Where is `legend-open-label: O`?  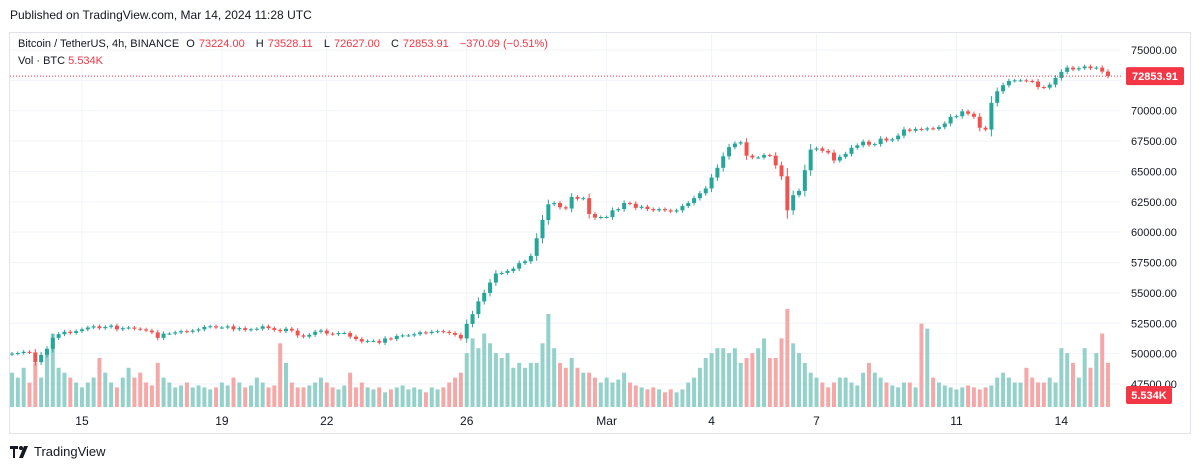
legend-open-label: O is located at coordinates (190, 44).